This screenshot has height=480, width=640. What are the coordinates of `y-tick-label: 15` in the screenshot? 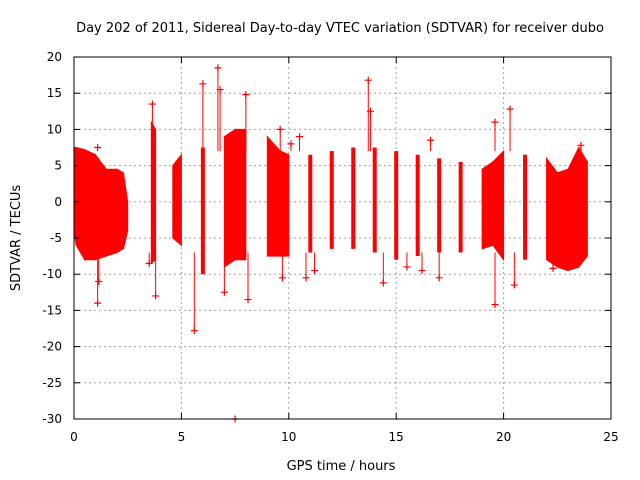 It's located at (54, 93).